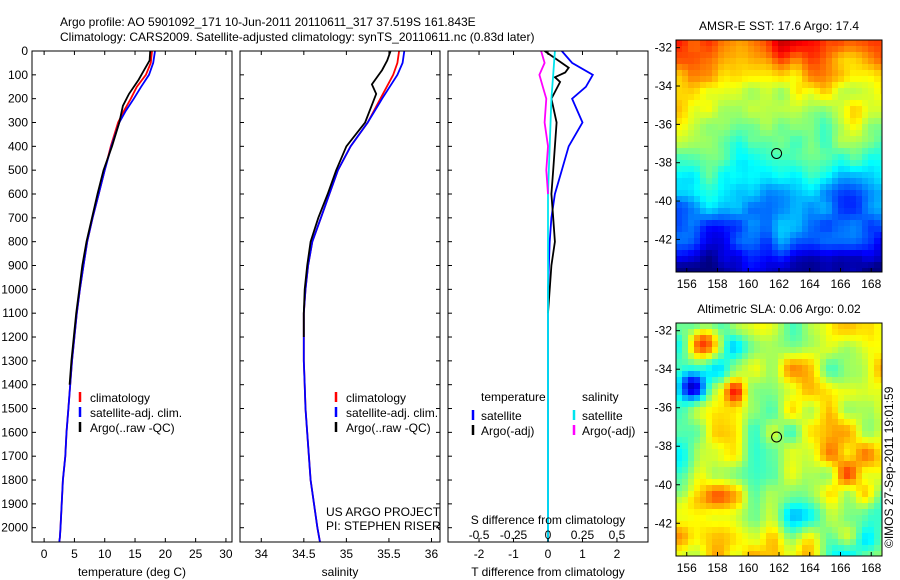 The height and width of the screenshot is (580, 900). What do you see at coordinates (664, 369) in the screenshot?
I see `sla-map-ytick-label: -34` at bounding box center [664, 369].